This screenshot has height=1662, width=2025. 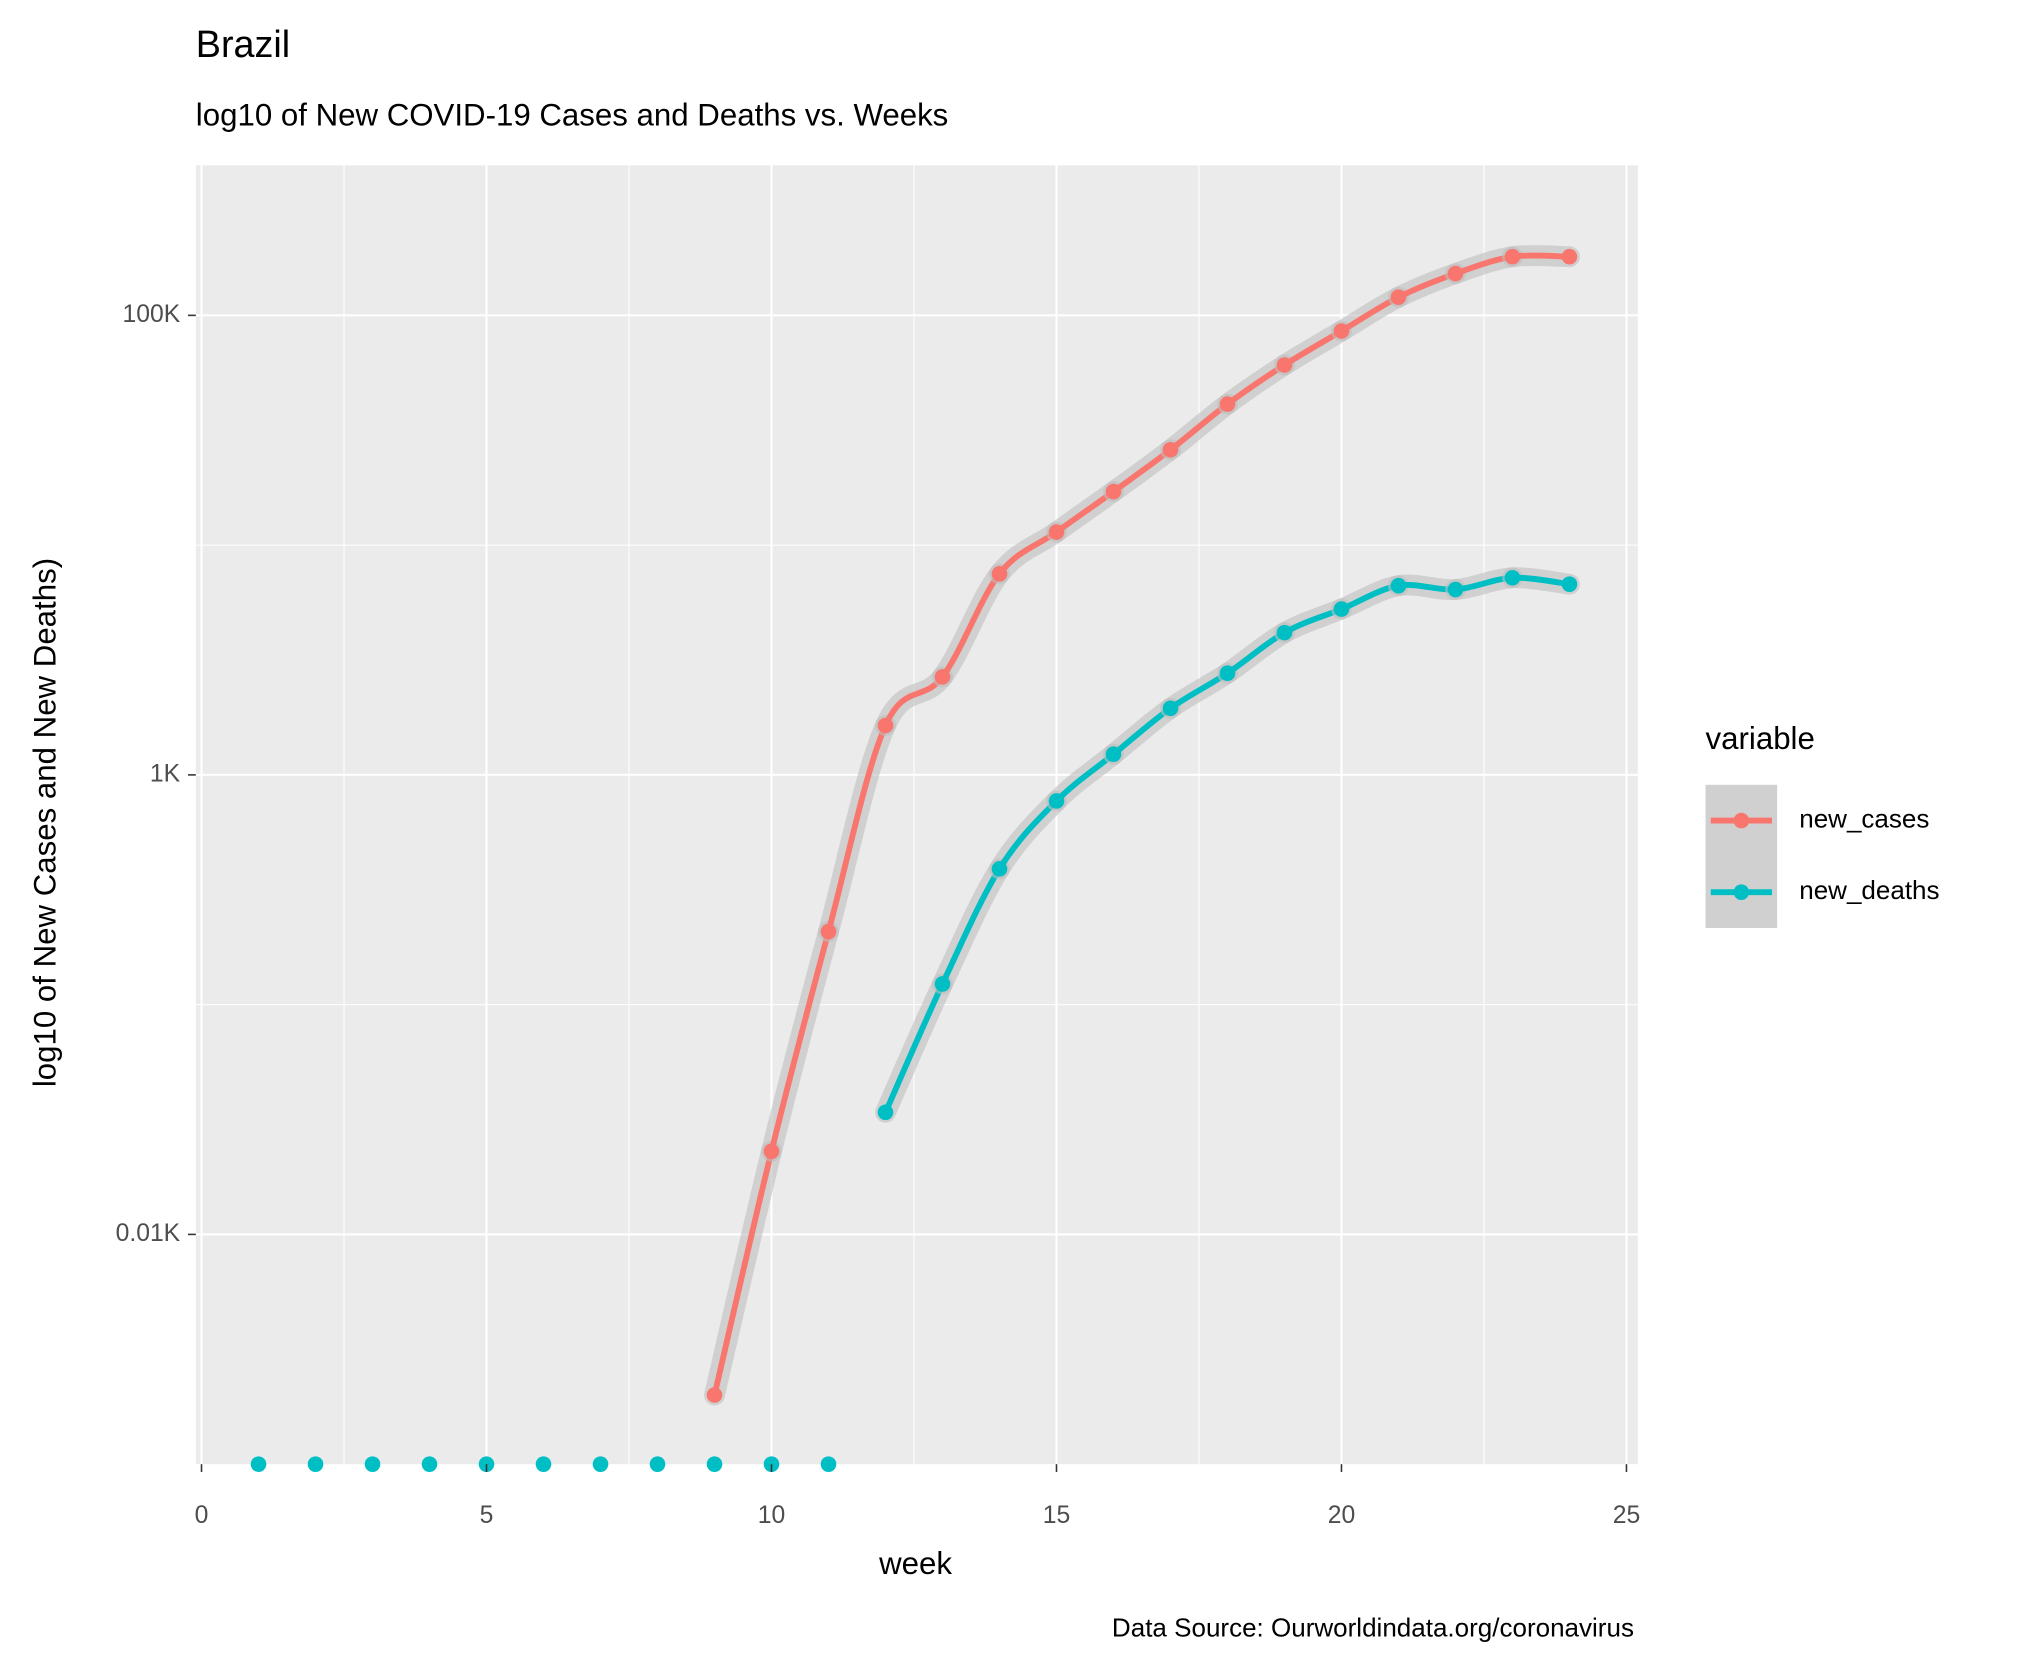 What do you see at coordinates (1864, 818) in the screenshot?
I see `legend-label: new_cases` at bounding box center [1864, 818].